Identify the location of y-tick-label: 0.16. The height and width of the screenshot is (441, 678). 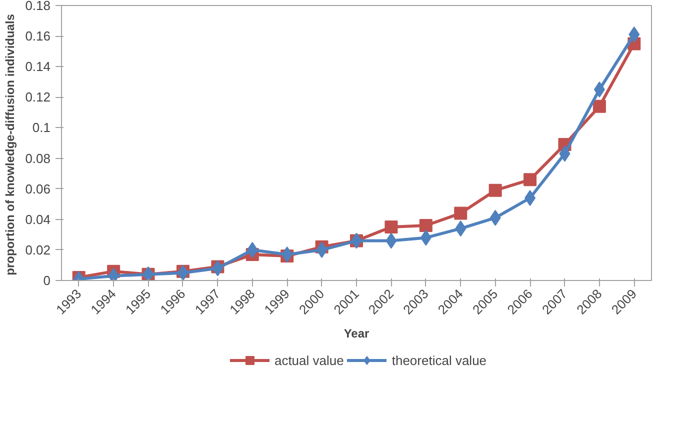
(38, 36).